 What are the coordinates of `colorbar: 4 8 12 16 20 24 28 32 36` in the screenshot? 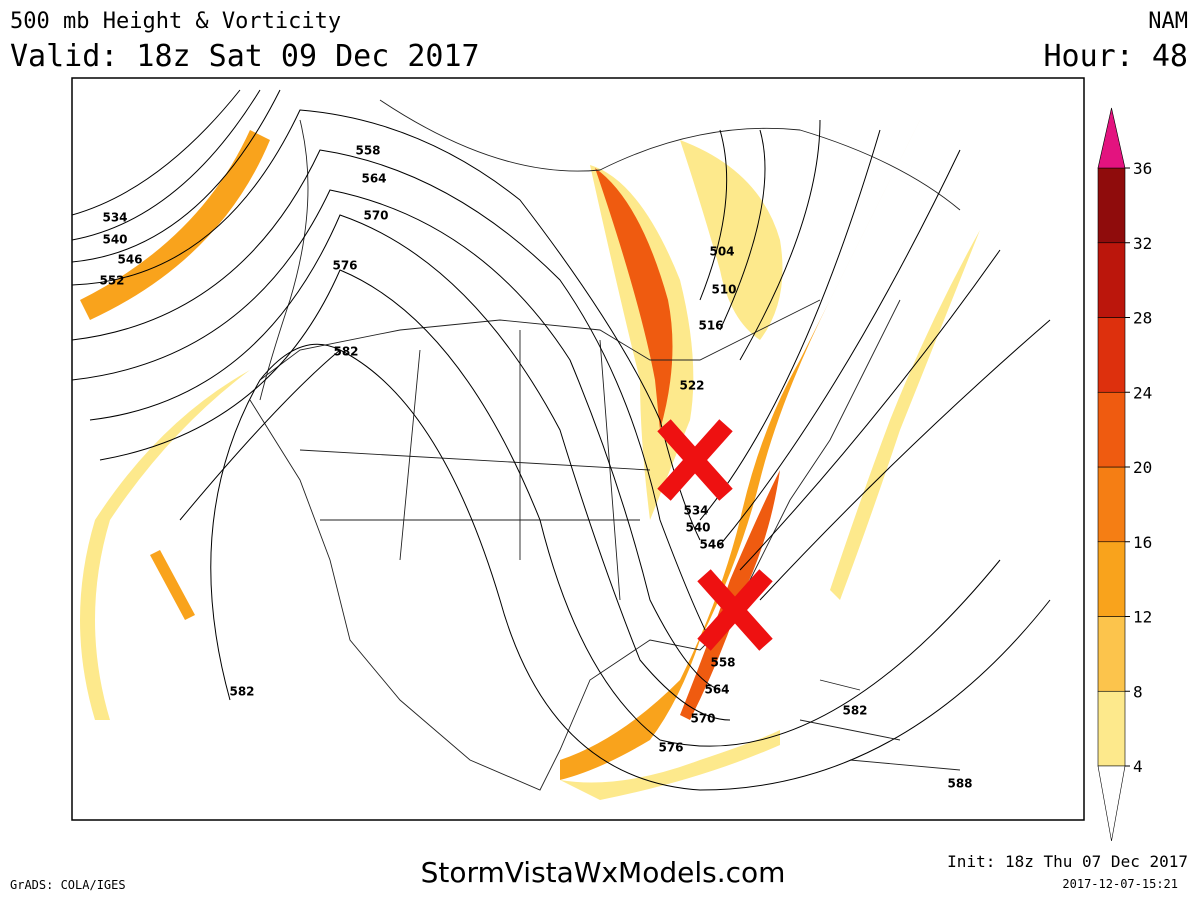 It's located at (1124, 474).